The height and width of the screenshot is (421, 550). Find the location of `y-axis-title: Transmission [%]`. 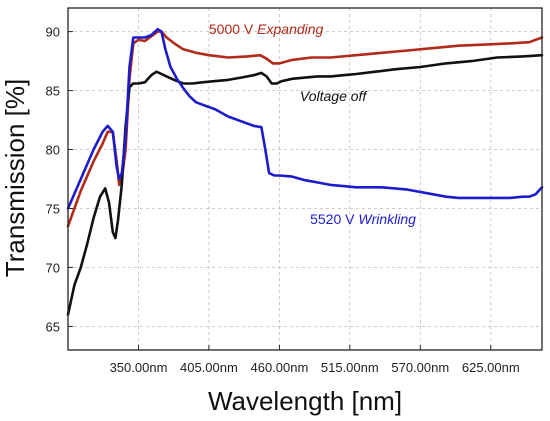

y-axis-title: Transmission [%] is located at coordinates (15, 178).